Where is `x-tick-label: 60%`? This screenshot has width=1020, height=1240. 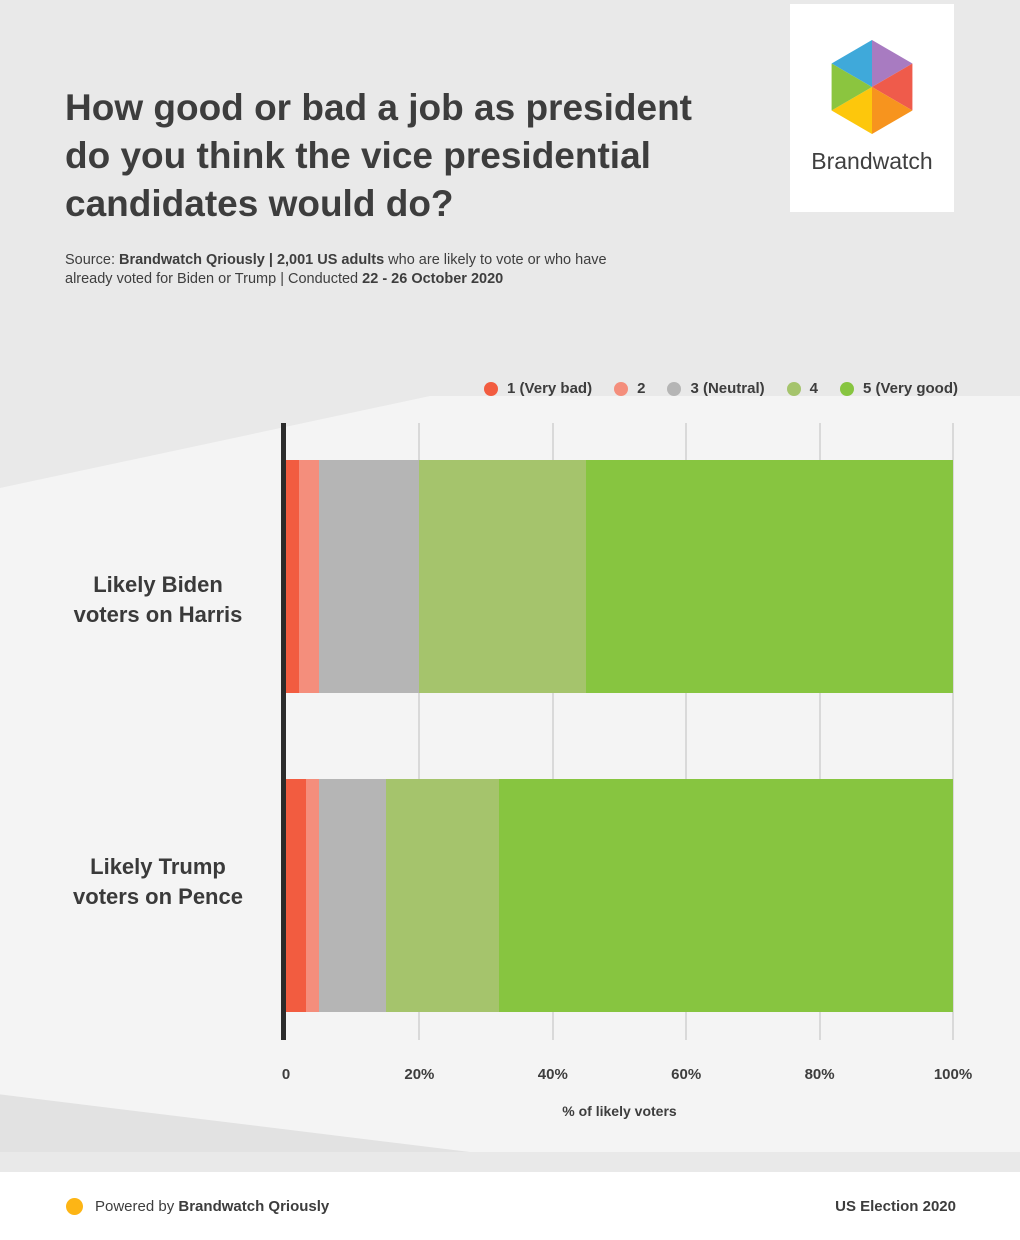
x-tick-label: 60% is located at coordinates (686, 1074).